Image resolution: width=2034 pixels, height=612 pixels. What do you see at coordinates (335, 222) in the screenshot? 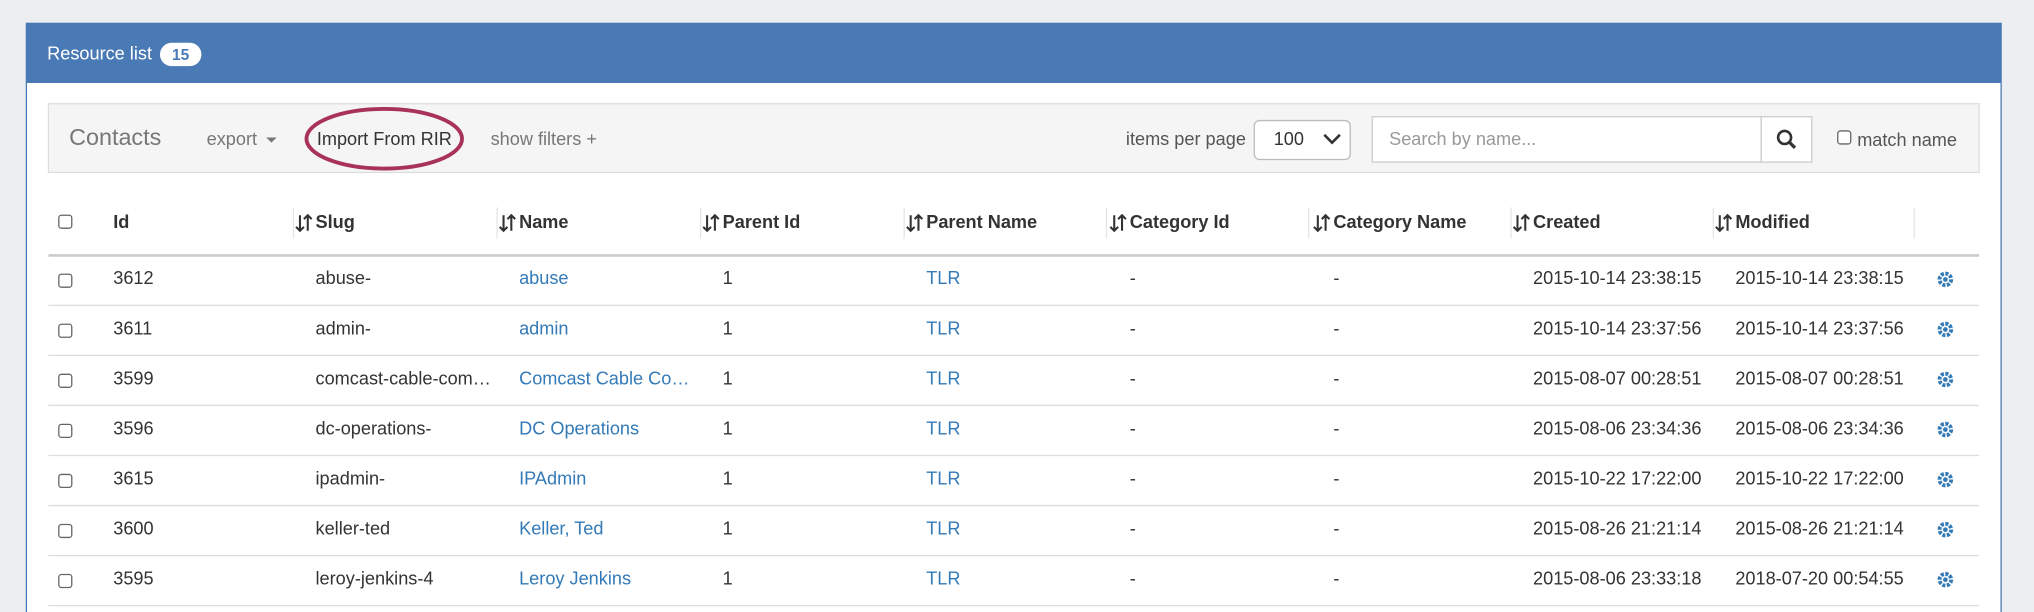
I see `column-header: Slug` at bounding box center [335, 222].